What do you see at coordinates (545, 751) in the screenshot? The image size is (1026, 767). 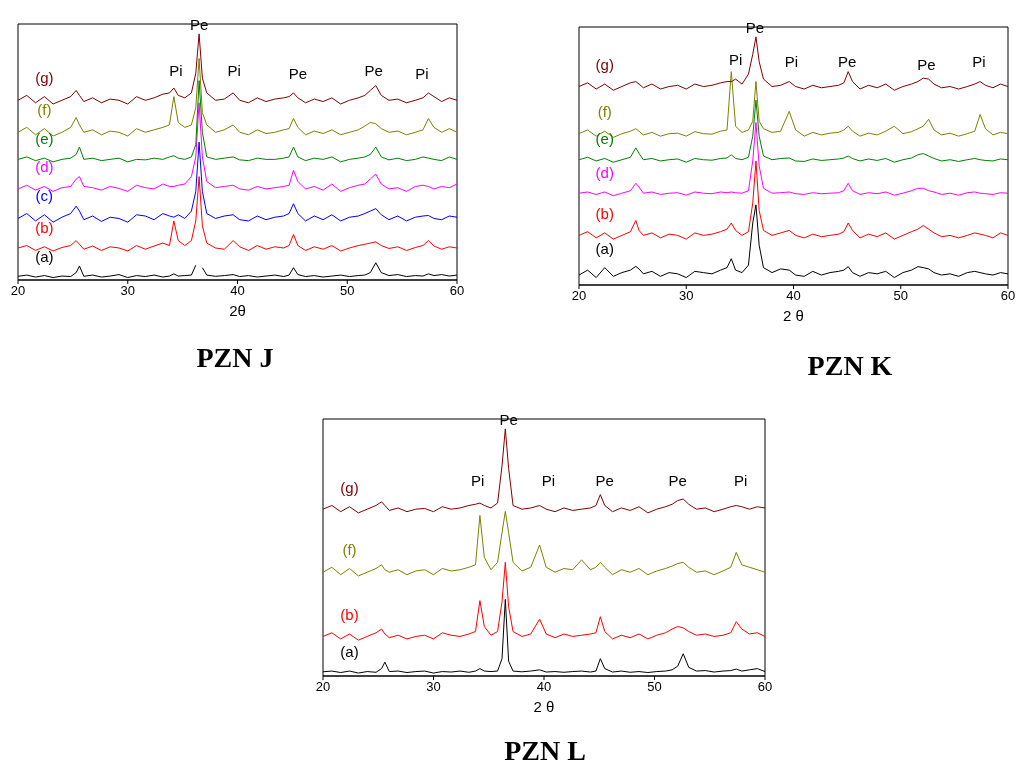 I see `text: PZN L` at bounding box center [545, 751].